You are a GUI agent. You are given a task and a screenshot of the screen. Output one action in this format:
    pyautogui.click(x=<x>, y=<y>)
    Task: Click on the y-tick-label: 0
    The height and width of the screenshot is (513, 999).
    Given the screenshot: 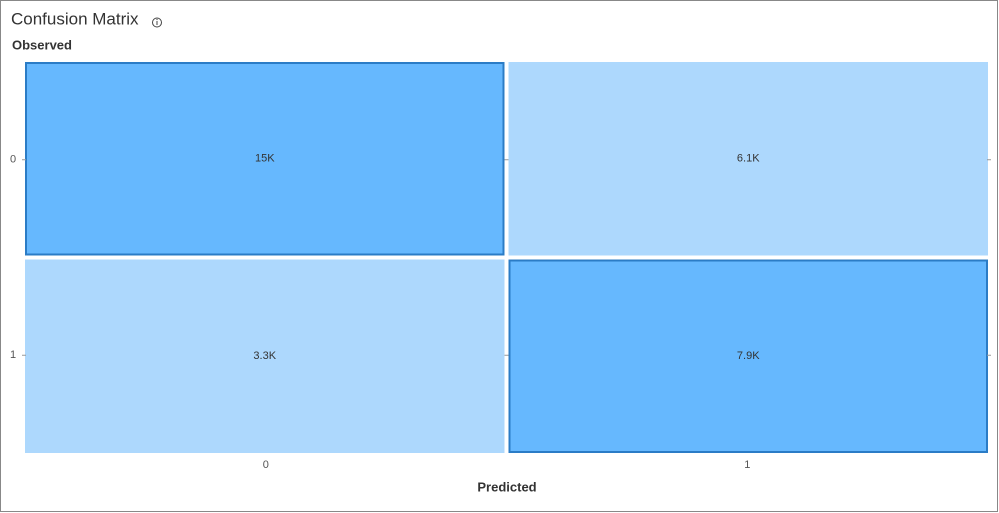 What is the action you would take?
    pyautogui.click(x=13, y=160)
    